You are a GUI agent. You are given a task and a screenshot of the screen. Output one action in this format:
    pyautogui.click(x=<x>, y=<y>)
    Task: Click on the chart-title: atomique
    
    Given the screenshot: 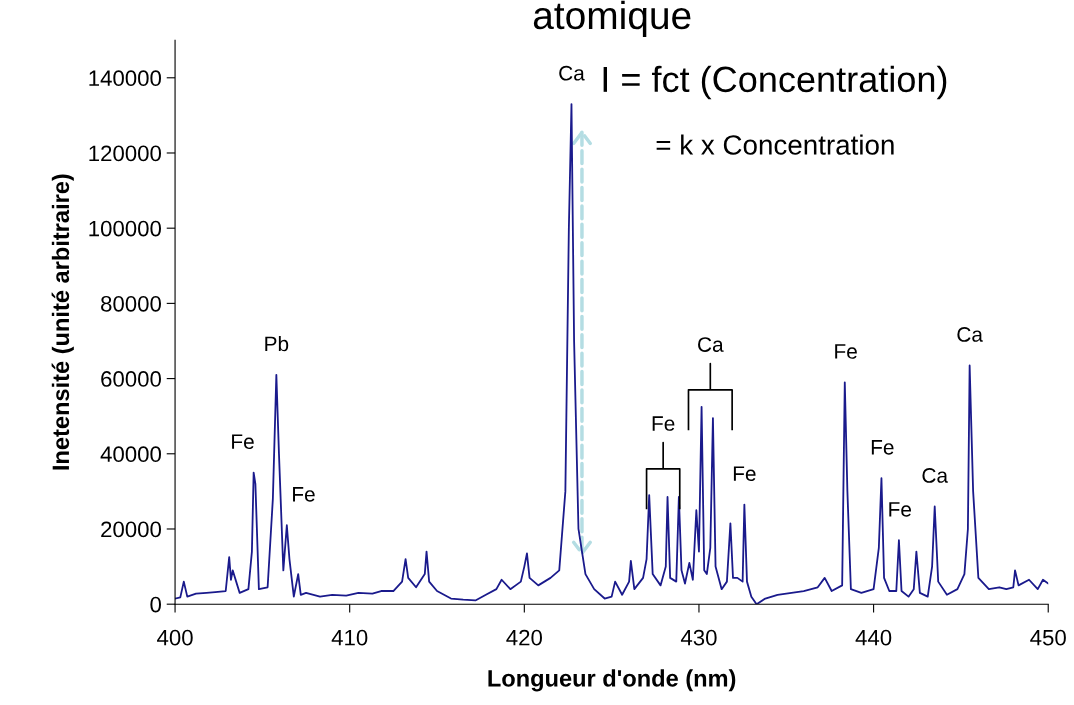 What is the action you would take?
    pyautogui.click(x=612, y=18)
    